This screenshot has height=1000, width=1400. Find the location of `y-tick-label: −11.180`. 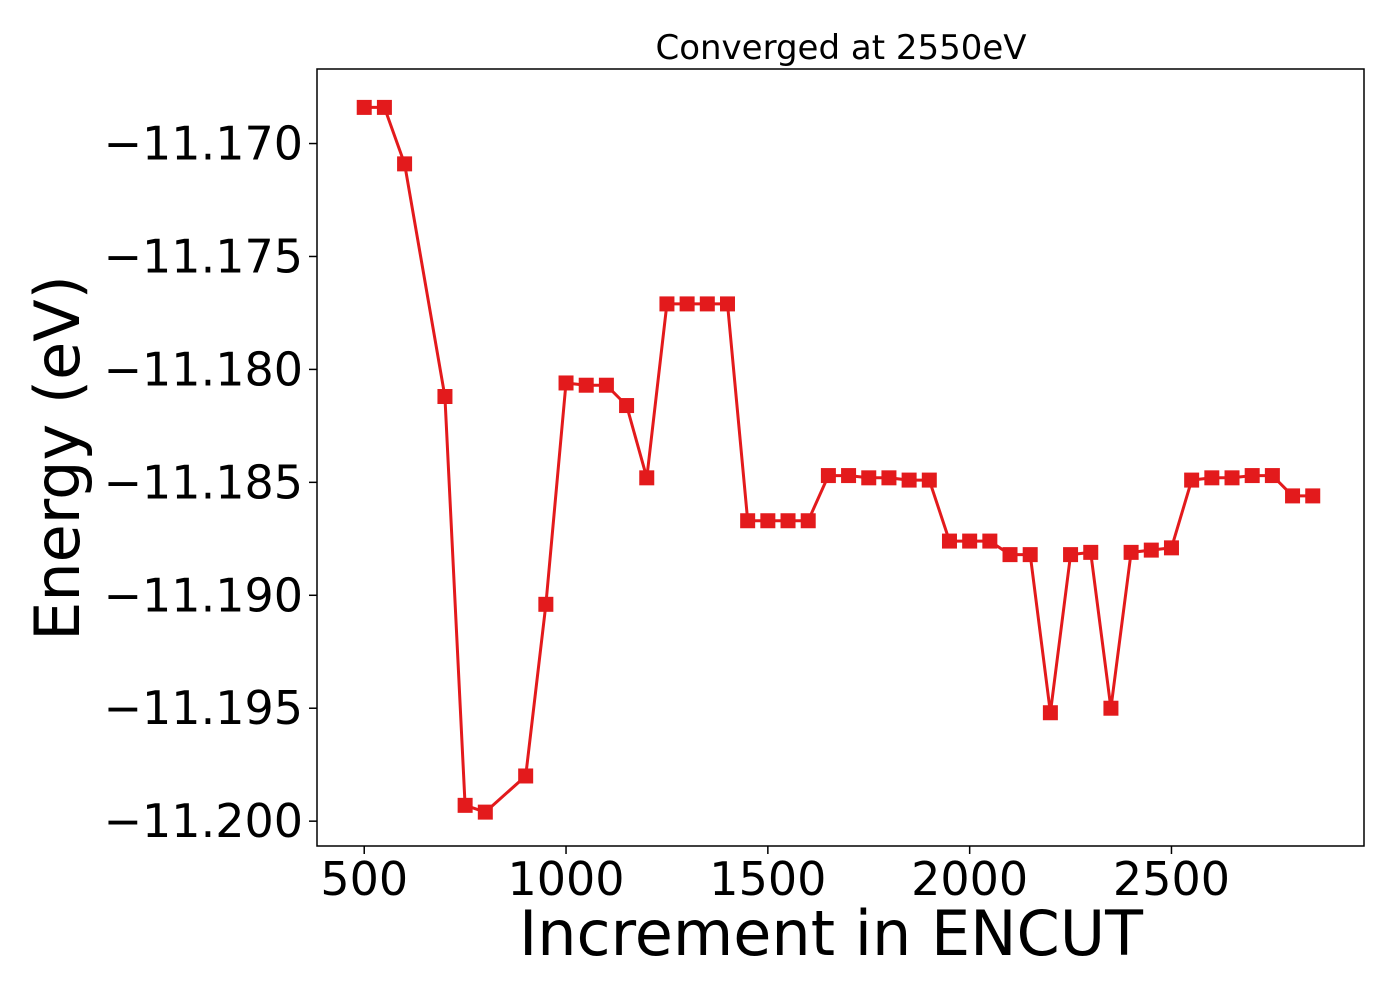

y-tick-label: −11.180 is located at coordinates (204, 369).